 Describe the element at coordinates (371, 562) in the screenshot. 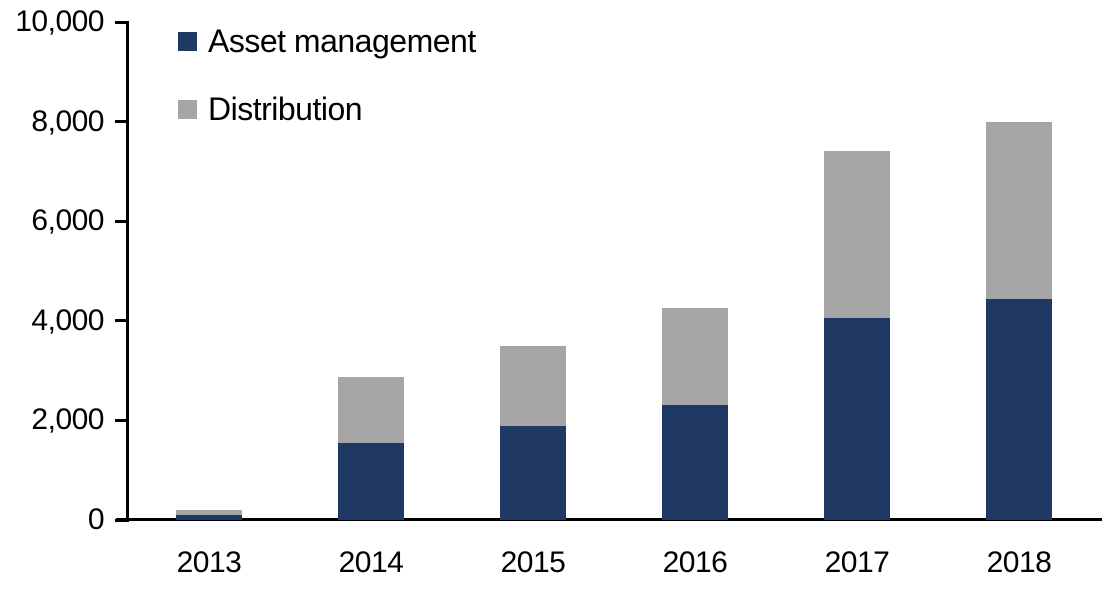

I see `x-tick-label-2014: 2014` at that location.